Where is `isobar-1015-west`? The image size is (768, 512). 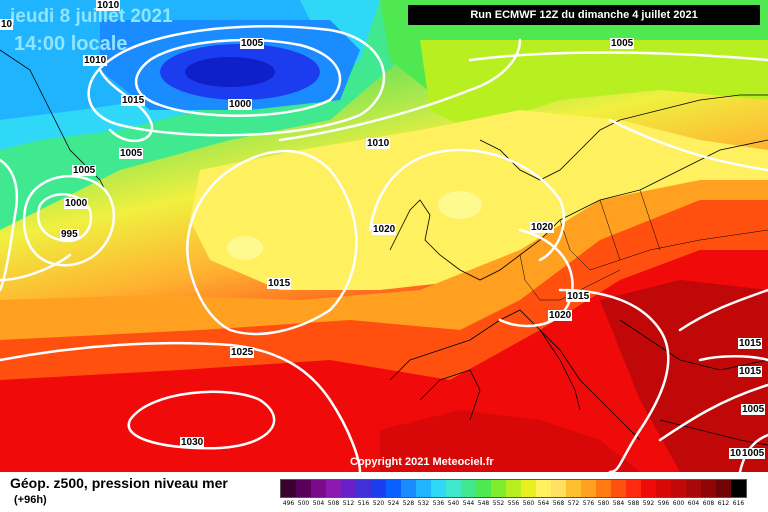 isobar-1015-west is located at coordinates (126, 105).